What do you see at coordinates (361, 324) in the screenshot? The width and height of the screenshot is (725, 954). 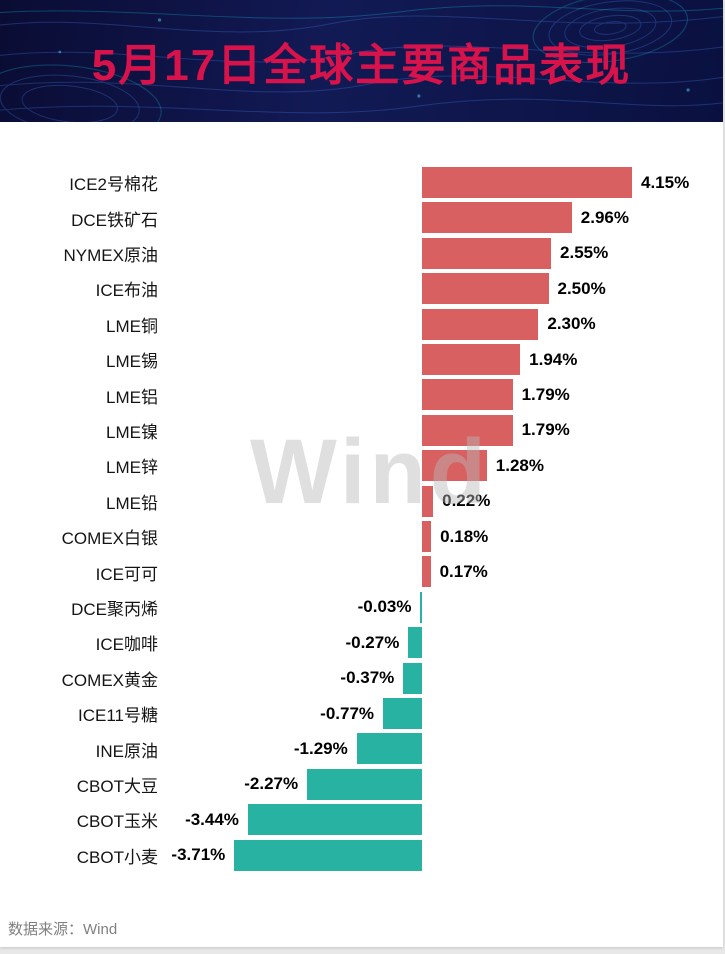 I see `chart-row: LME铜 2.30%` at bounding box center [361, 324].